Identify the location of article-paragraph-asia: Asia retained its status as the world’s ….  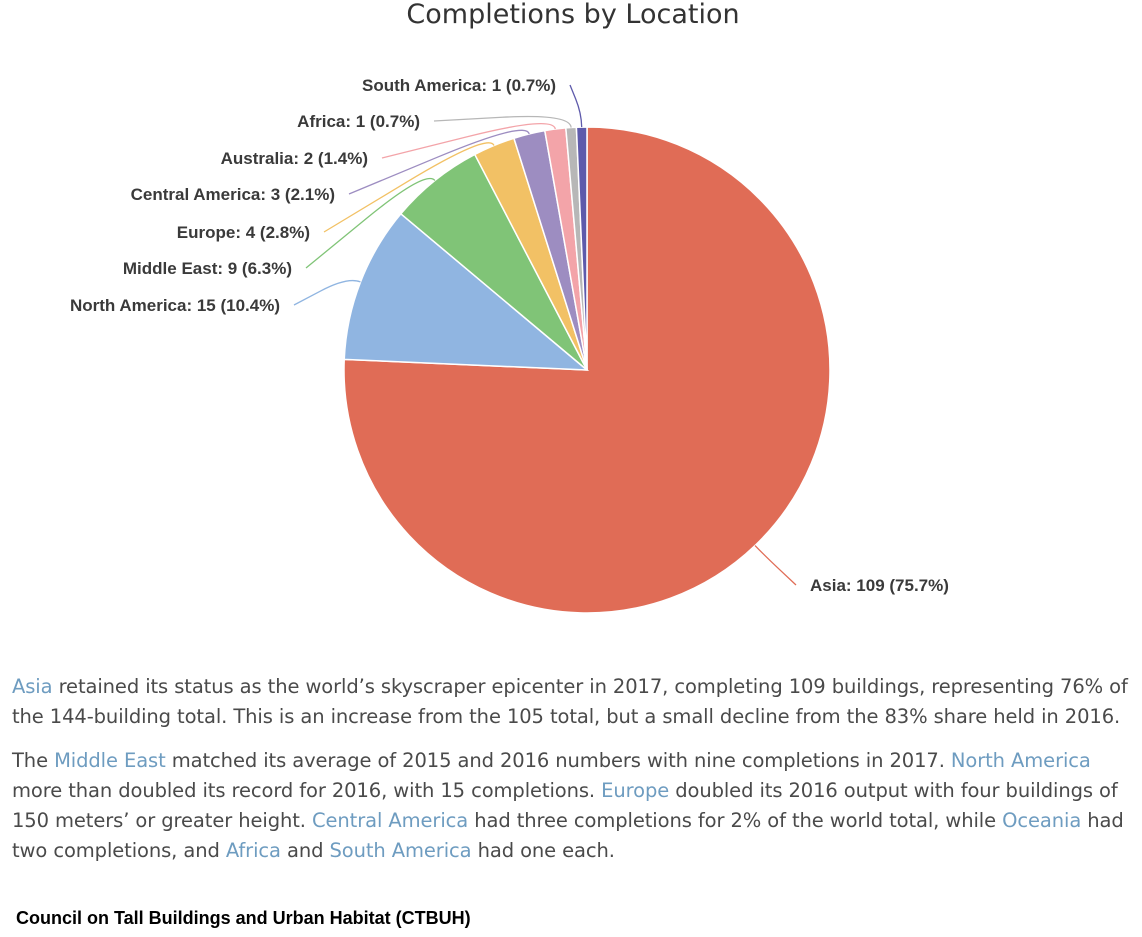
(576, 702).